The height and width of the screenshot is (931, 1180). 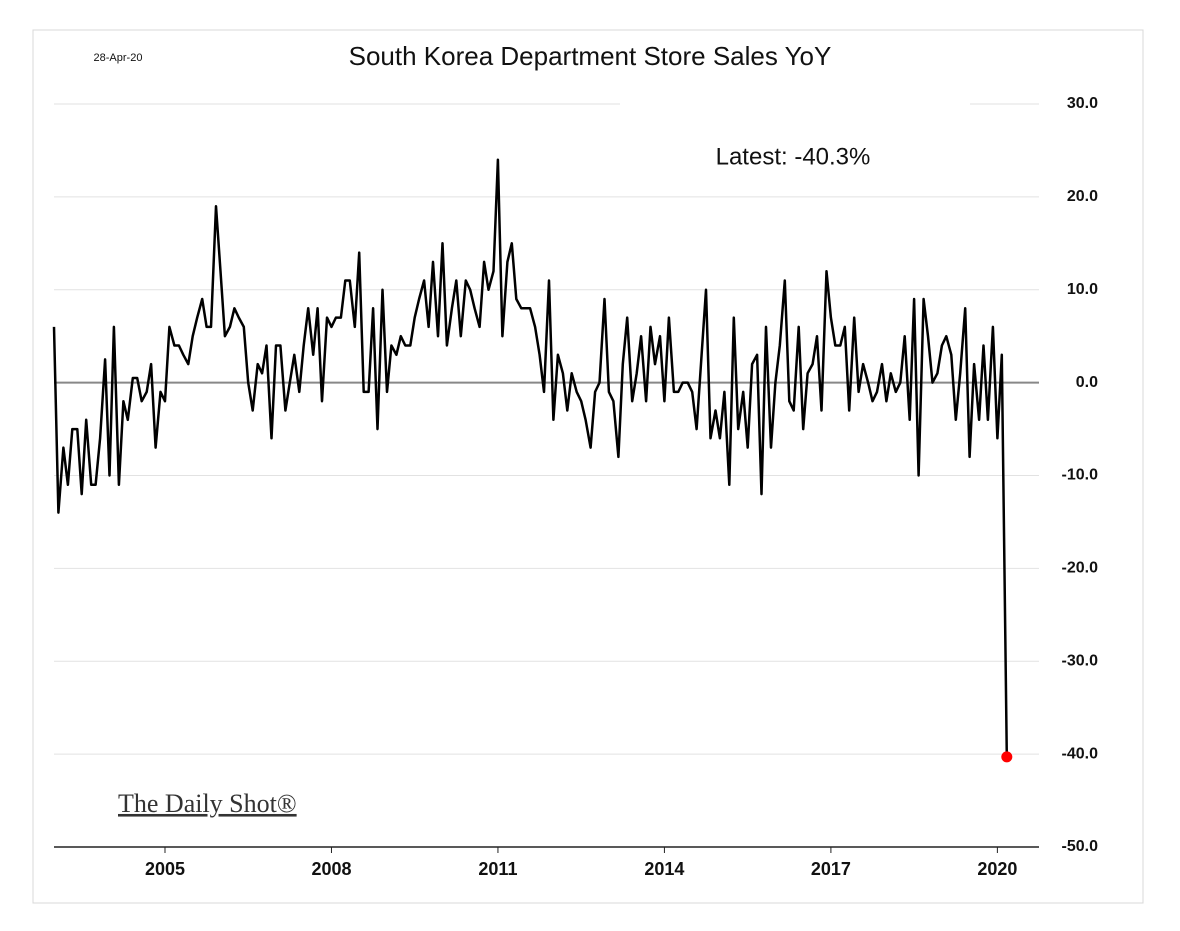 I want to click on y-tick-label: 10.0, so click(x=1082, y=289).